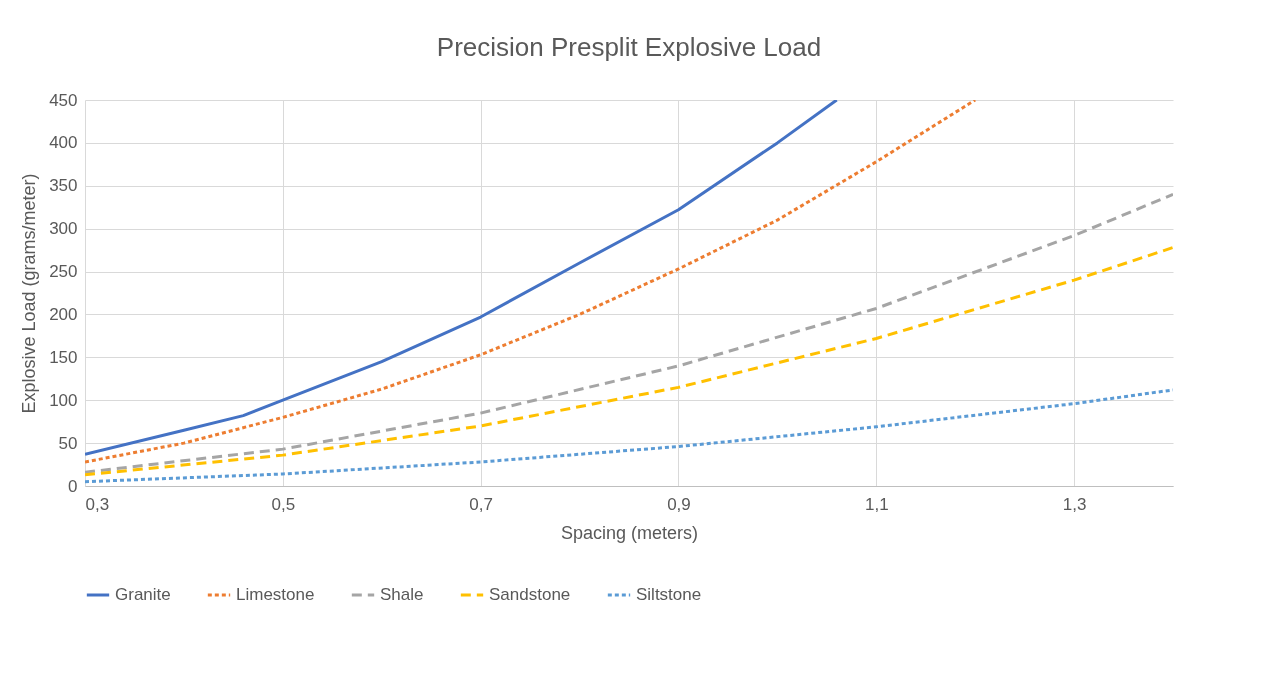 The image size is (1266, 679). Describe the element at coordinates (63, 143) in the screenshot. I see `y-tick-label: 400` at that location.